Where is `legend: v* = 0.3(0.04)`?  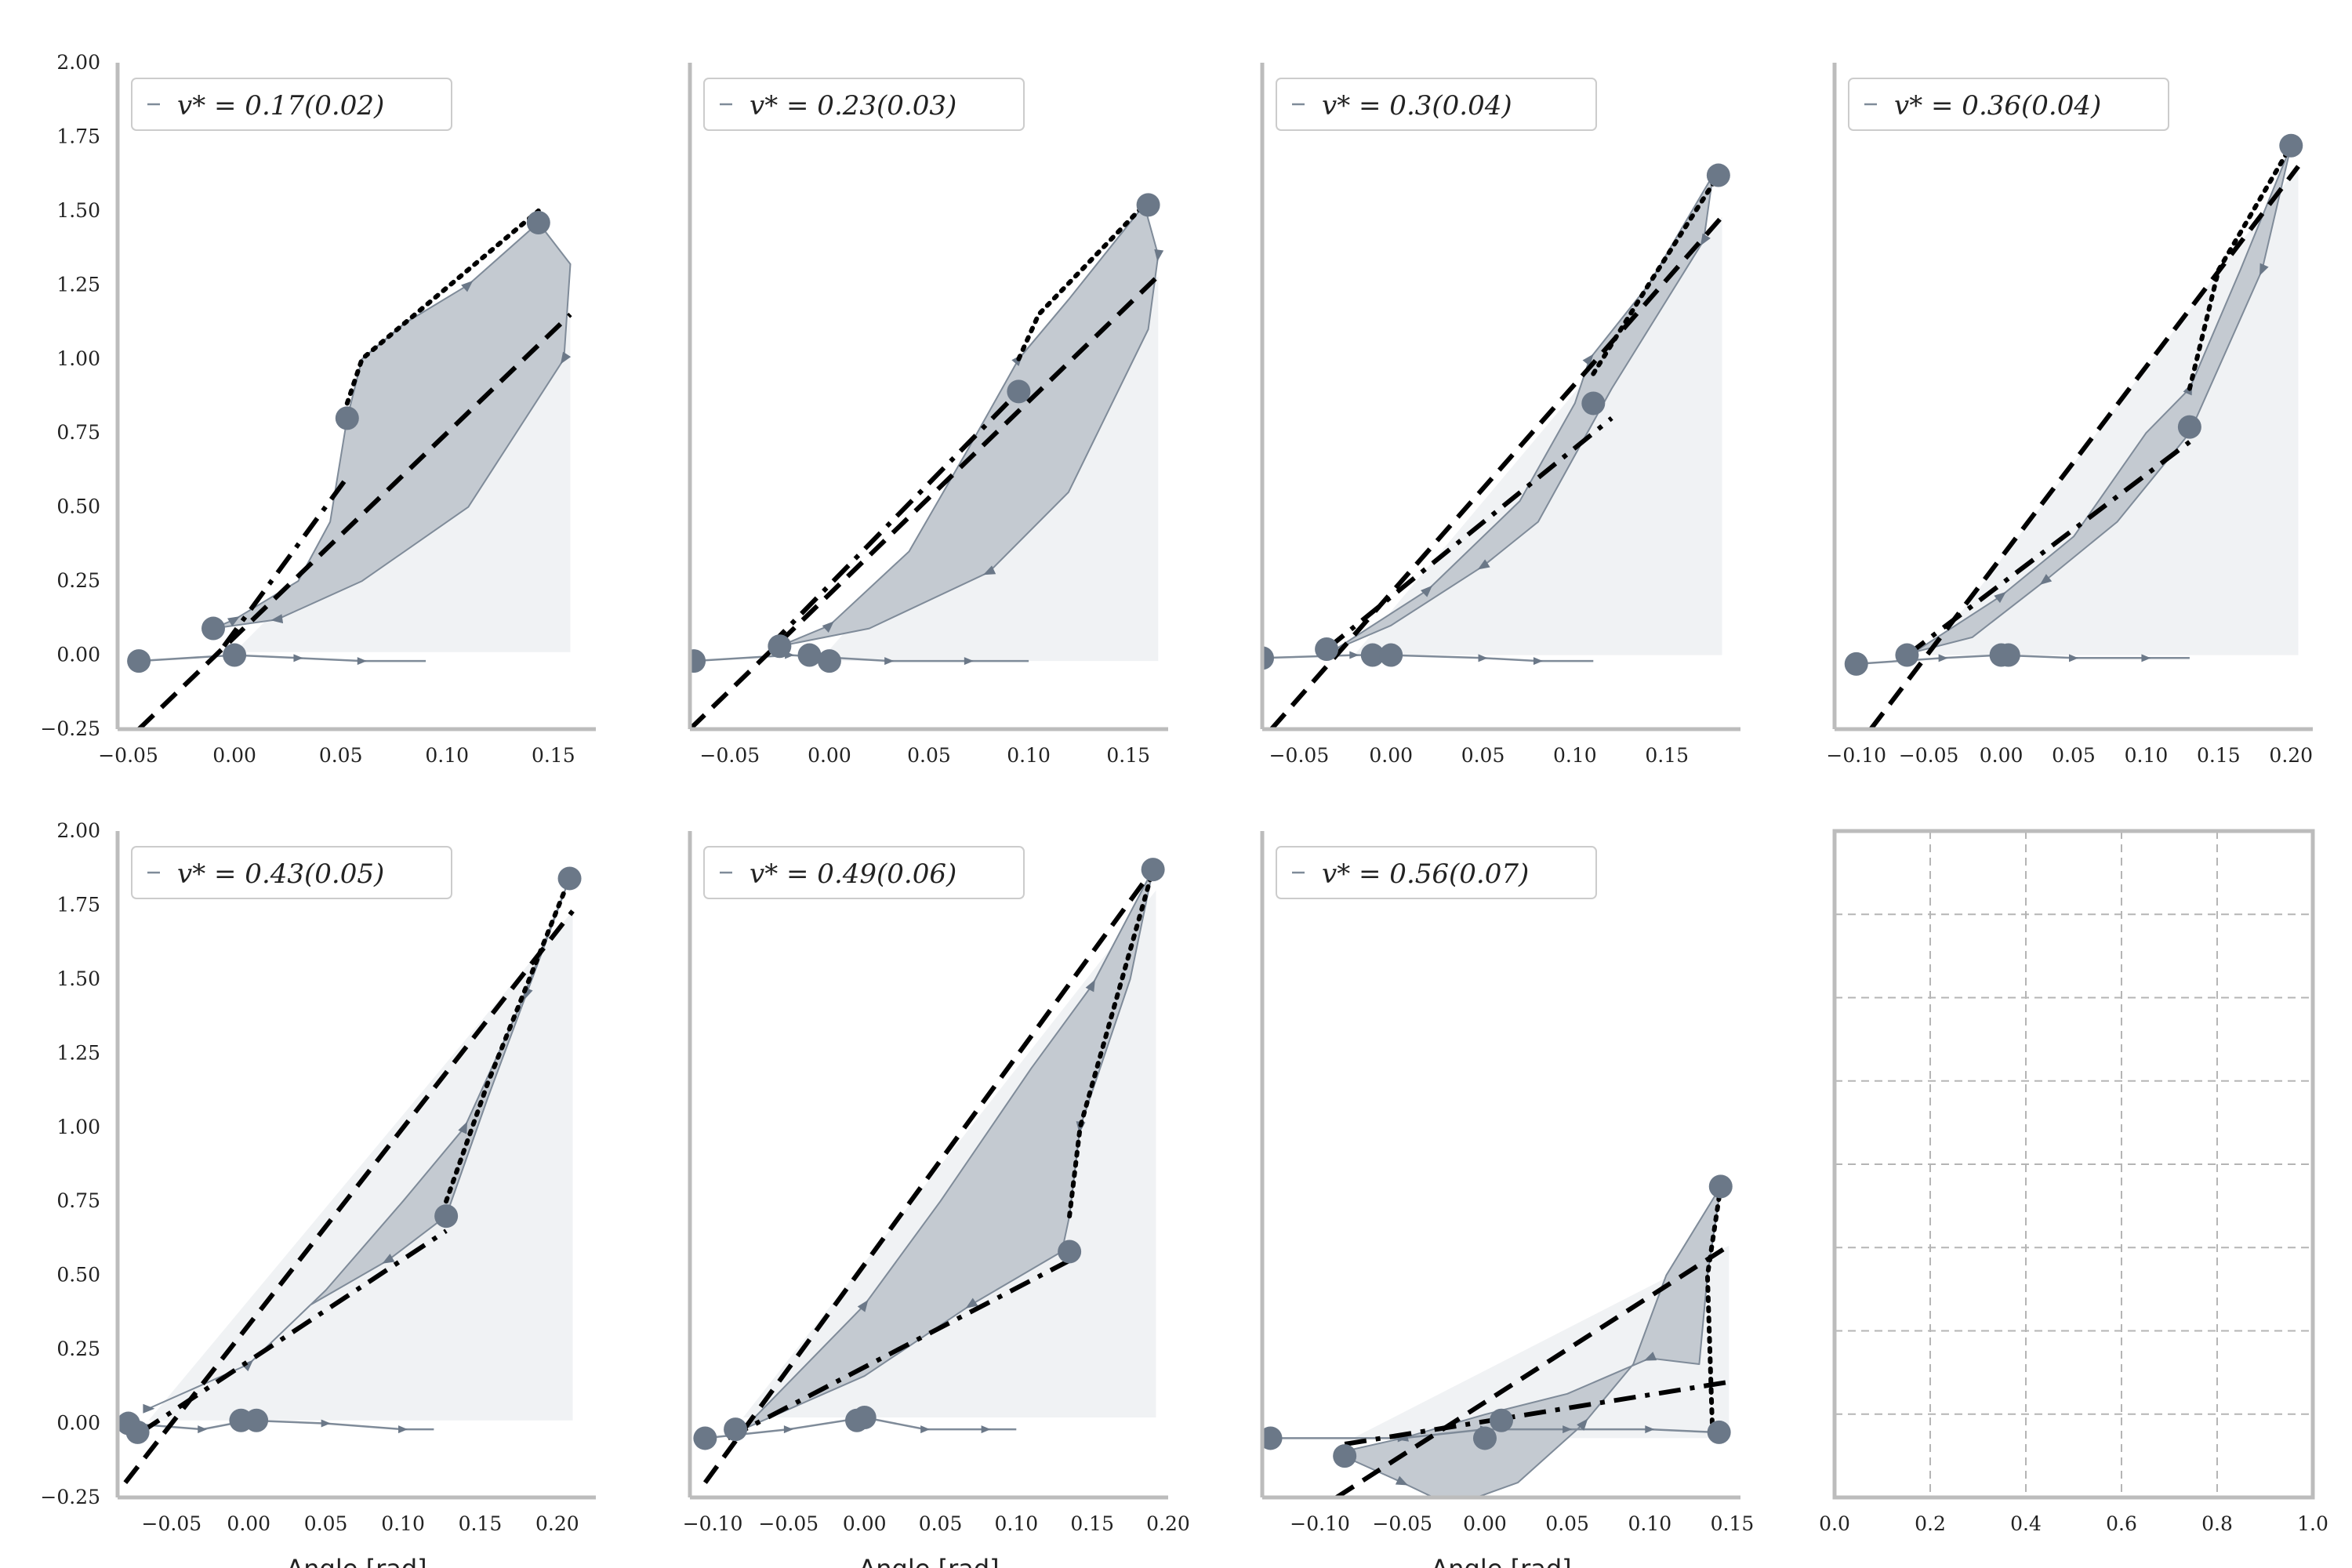 legend: v* = 0.3(0.04) is located at coordinates (1436, 104).